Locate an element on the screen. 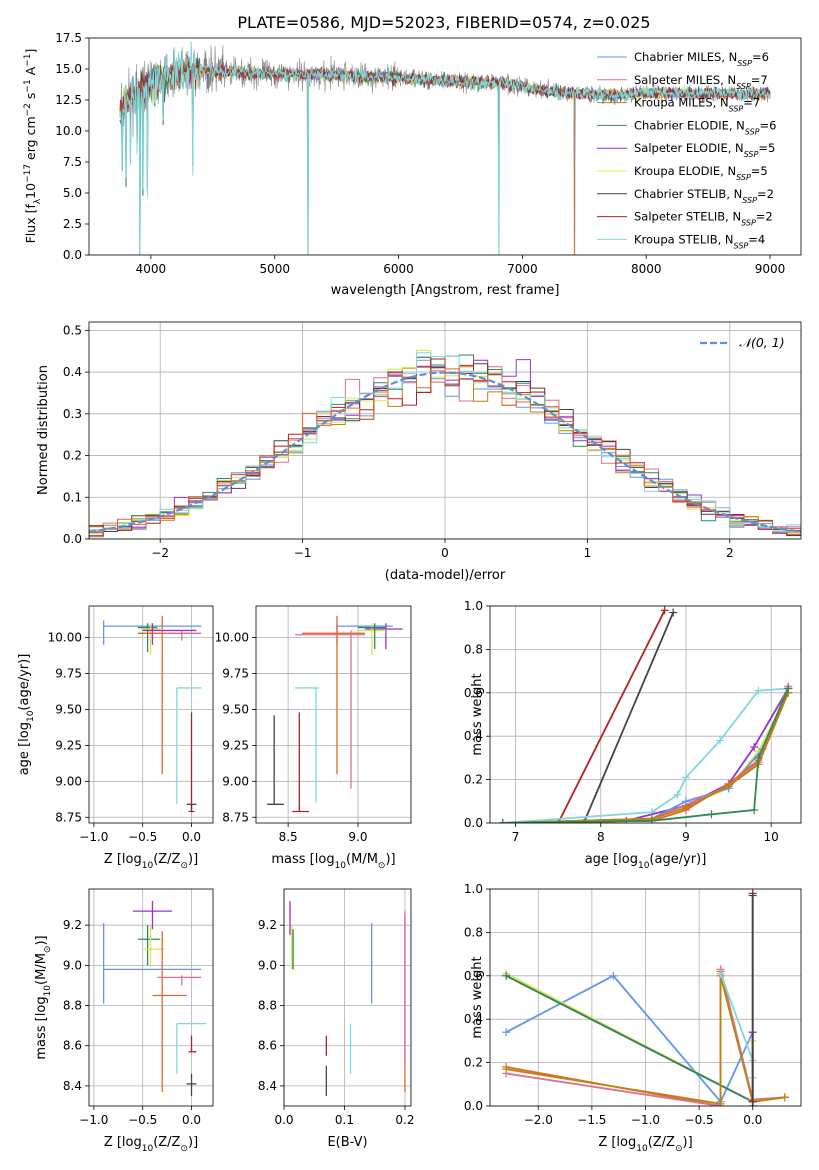 The height and width of the screenshot is (1170, 819). y-axis-label-part: erg cm is located at coordinates (30, 140).